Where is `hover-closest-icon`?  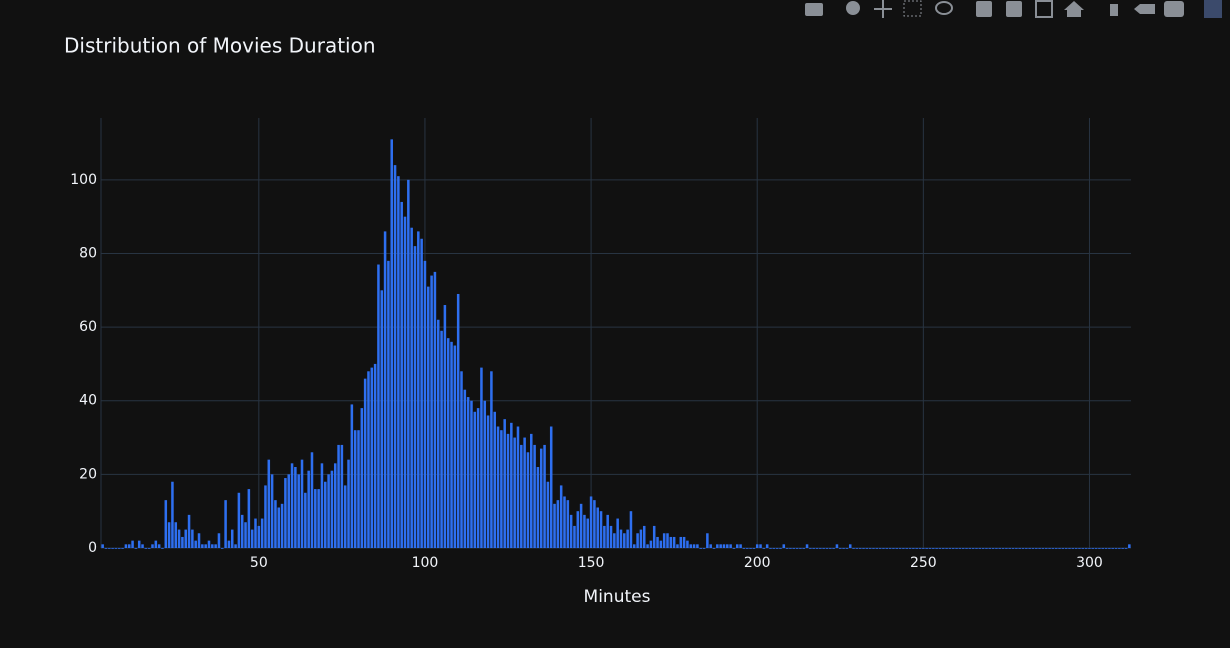
hover-closest-icon is located at coordinates (1144, 9).